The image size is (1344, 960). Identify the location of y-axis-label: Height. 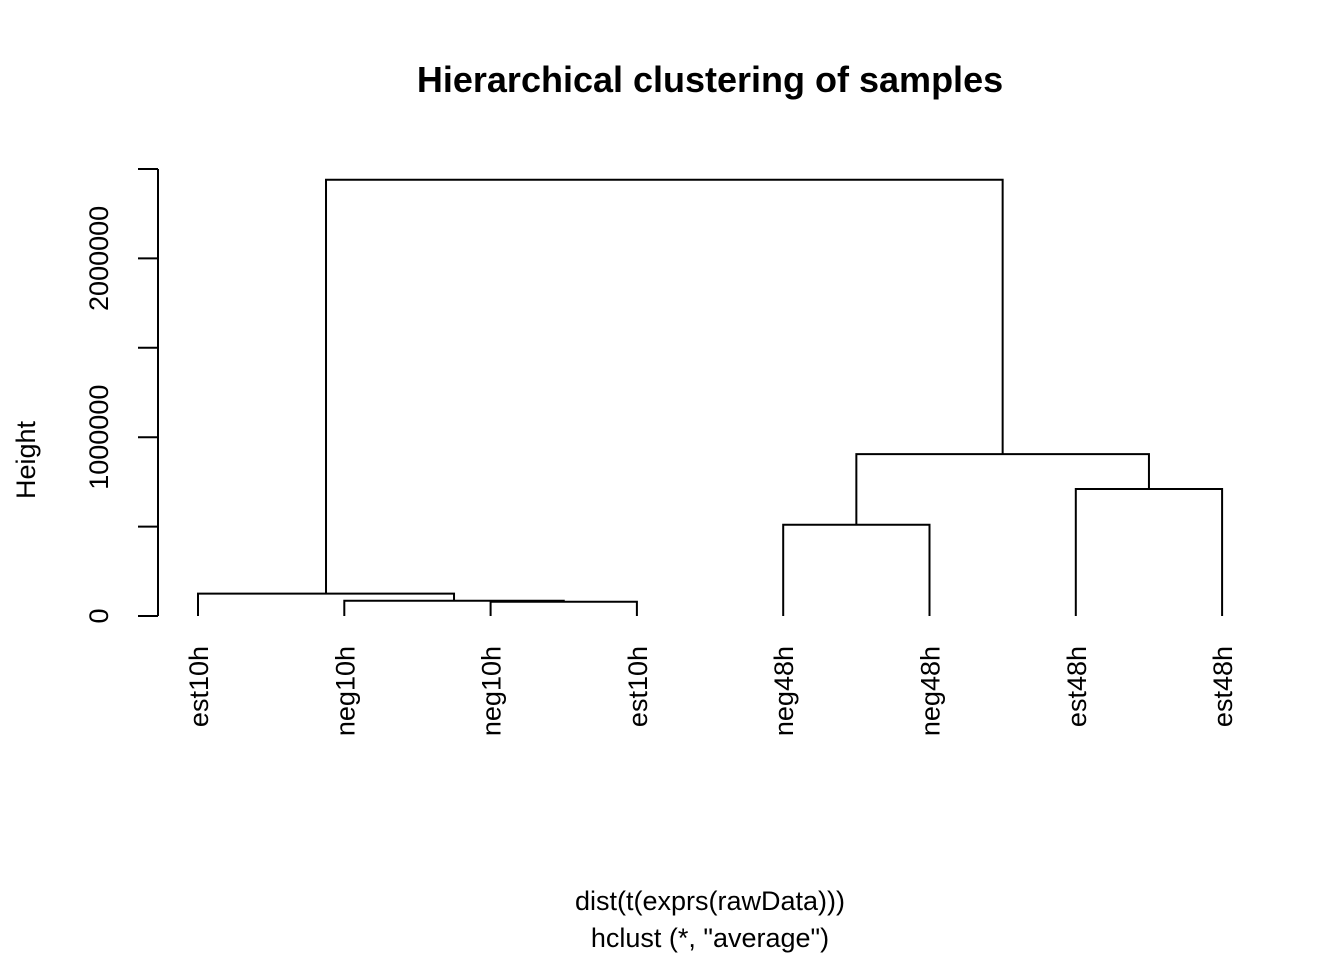
(26, 459).